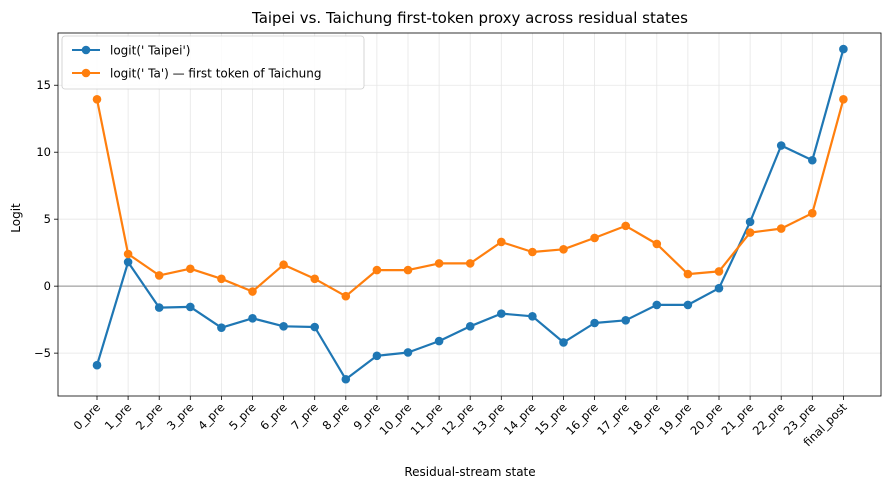  What do you see at coordinates (42, 353) in the screenshot?
I see `y-tick-label: −5` at bounding box center [42, 353].